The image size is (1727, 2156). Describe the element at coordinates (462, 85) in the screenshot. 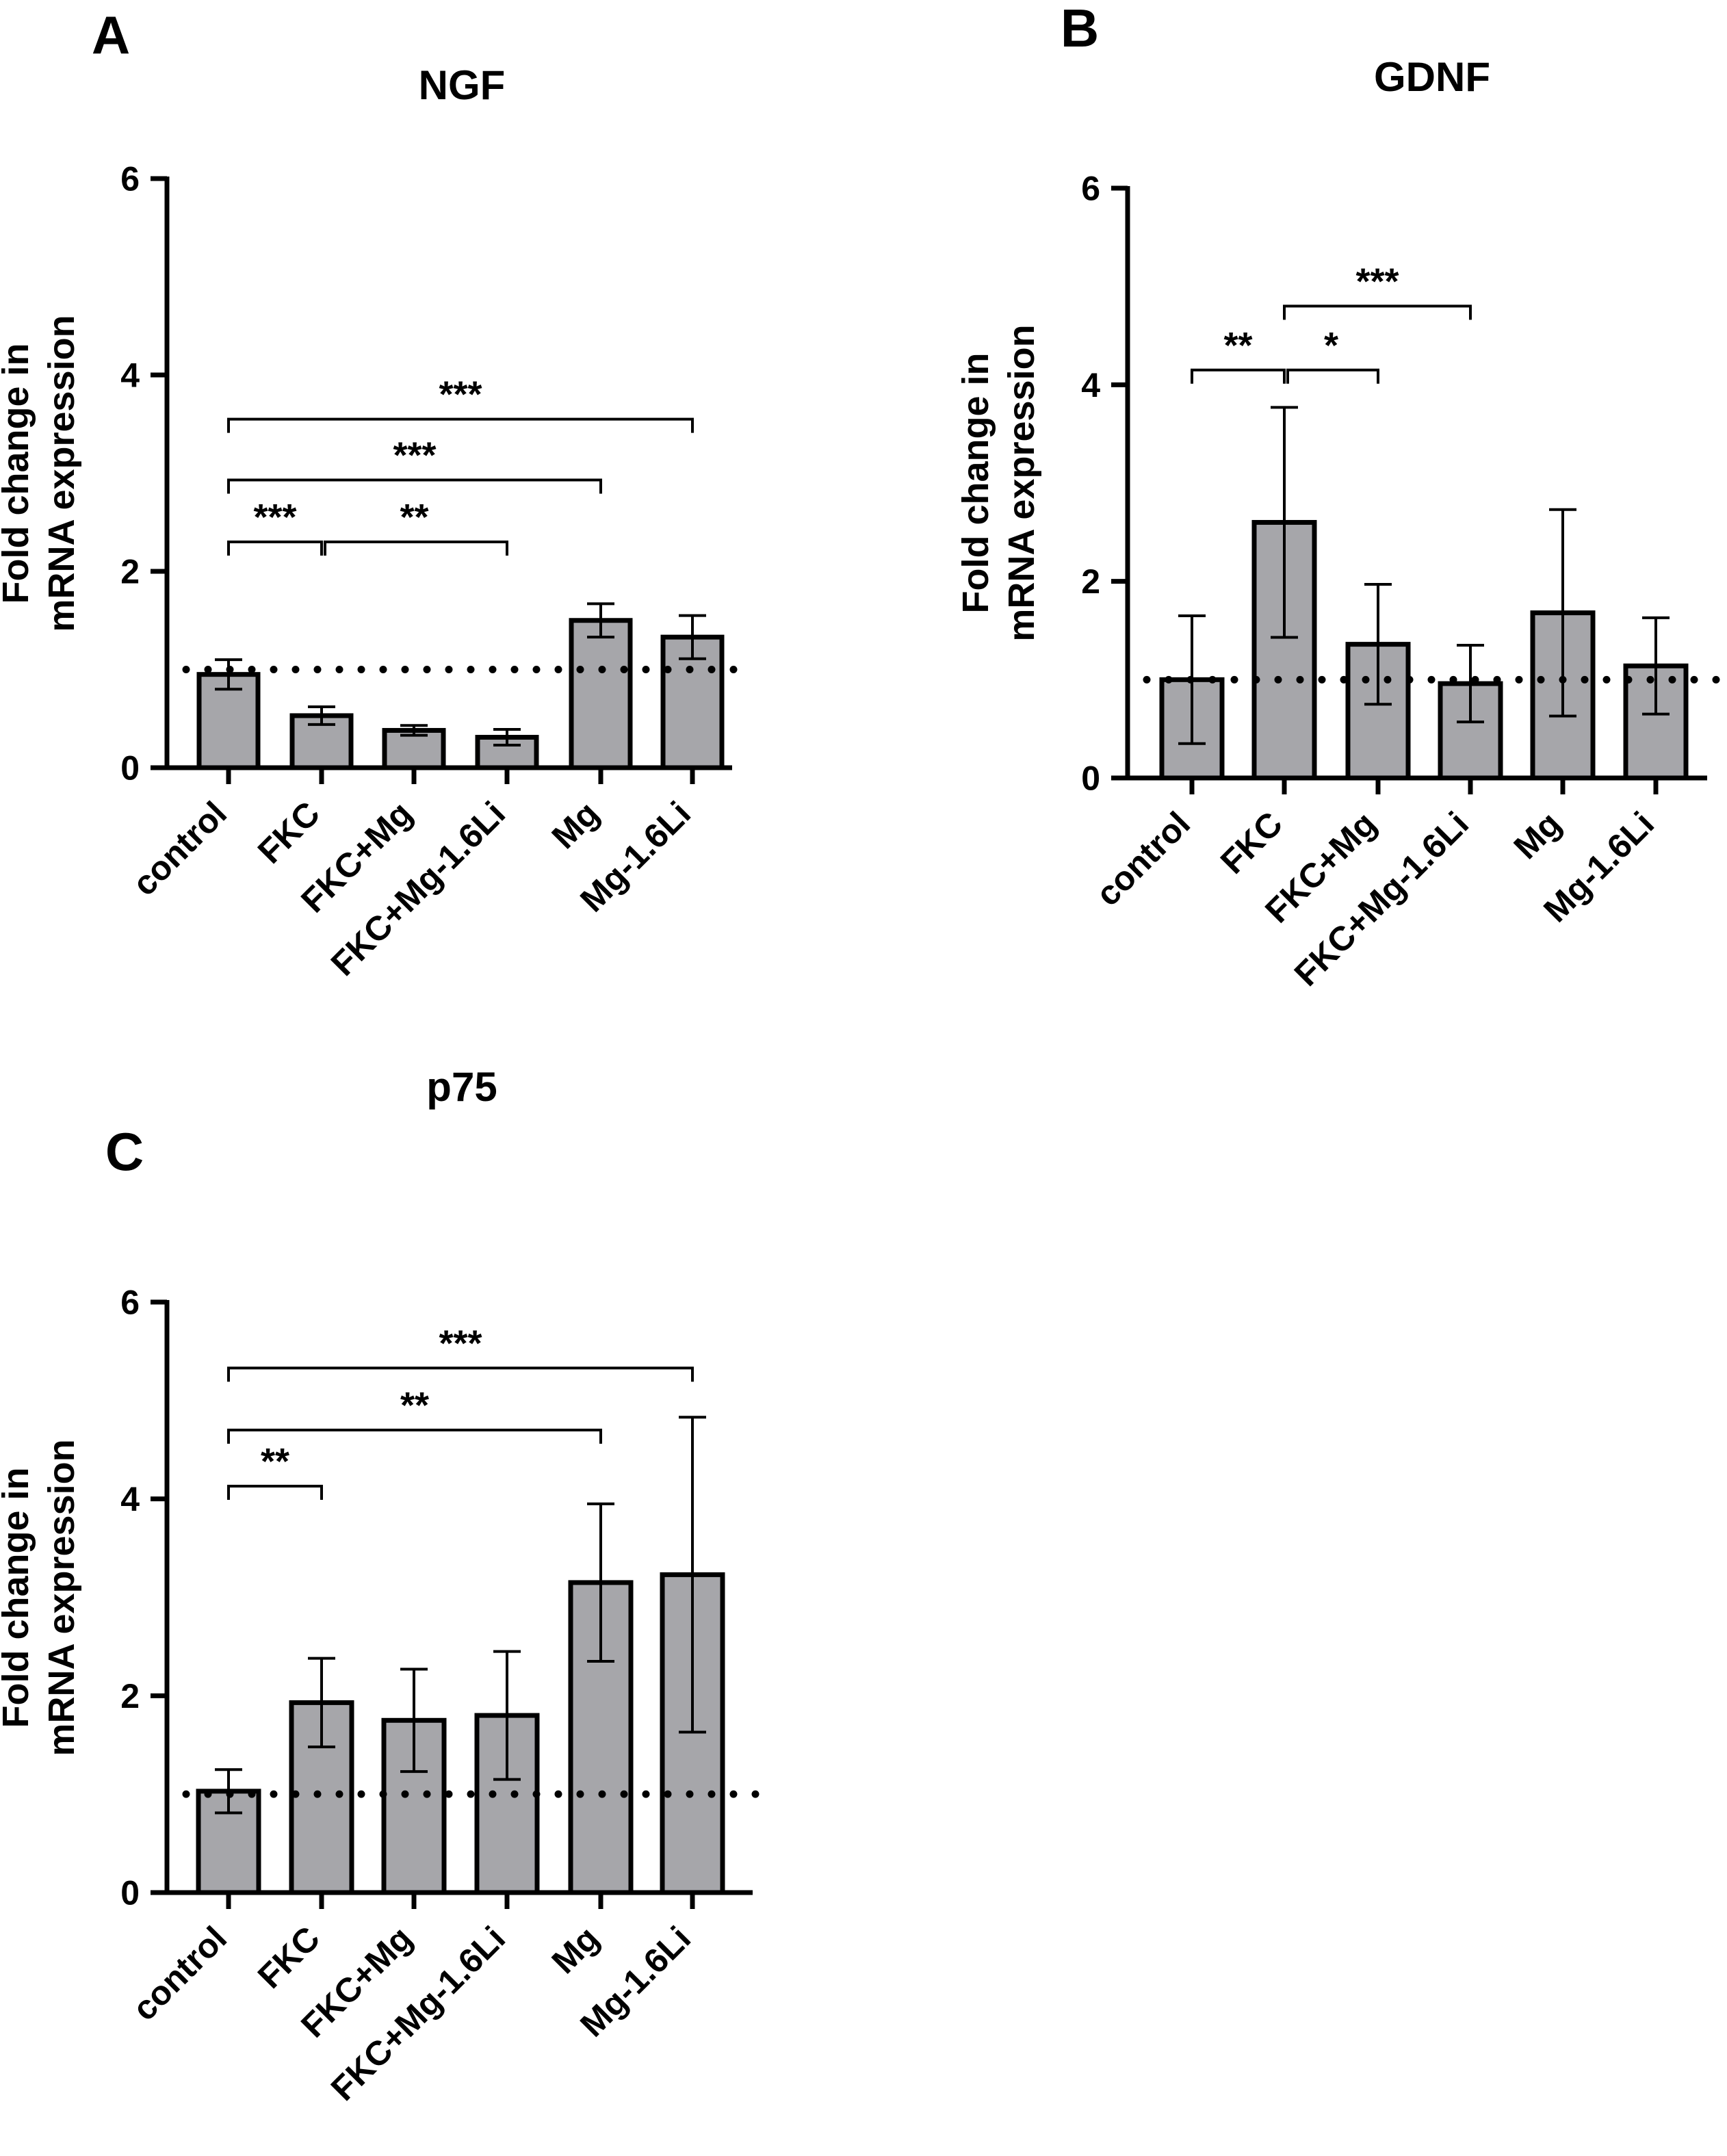

I see `chart-title: NGF` at that location.